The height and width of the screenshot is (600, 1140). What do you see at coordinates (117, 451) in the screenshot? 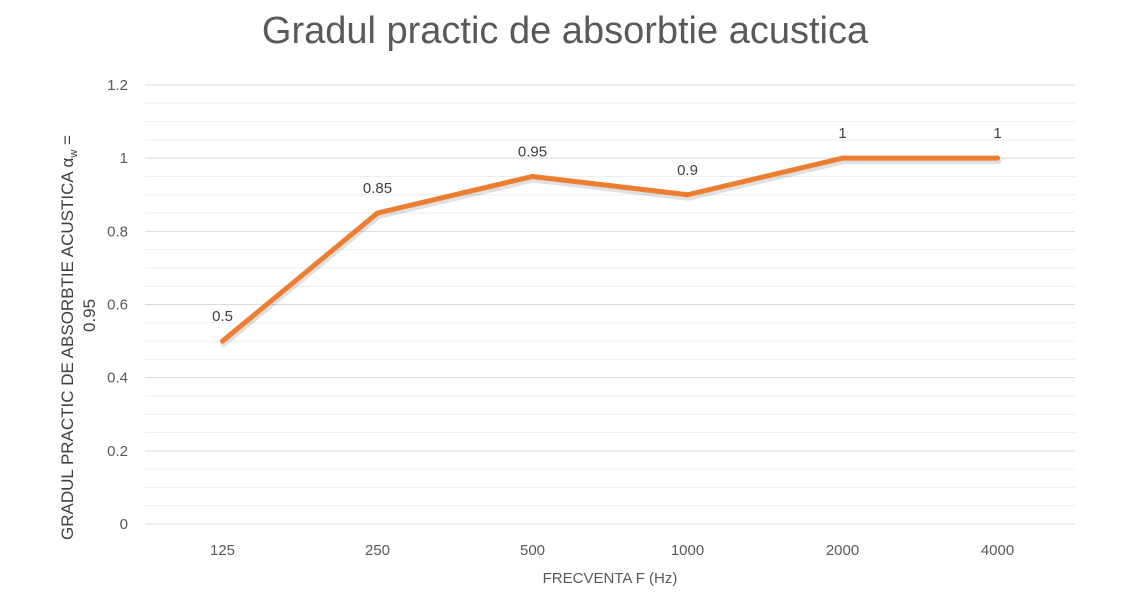
I see `y-tick-label: 0.2` at bounding box center [117, 451].